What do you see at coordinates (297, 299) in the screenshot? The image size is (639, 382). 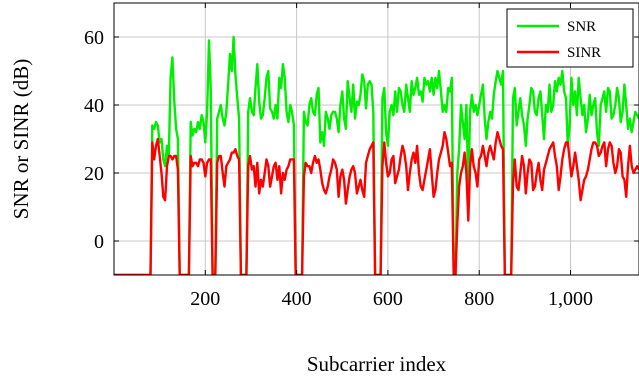 I see `x-tick-label: 400` at bounding box center [297, 299].